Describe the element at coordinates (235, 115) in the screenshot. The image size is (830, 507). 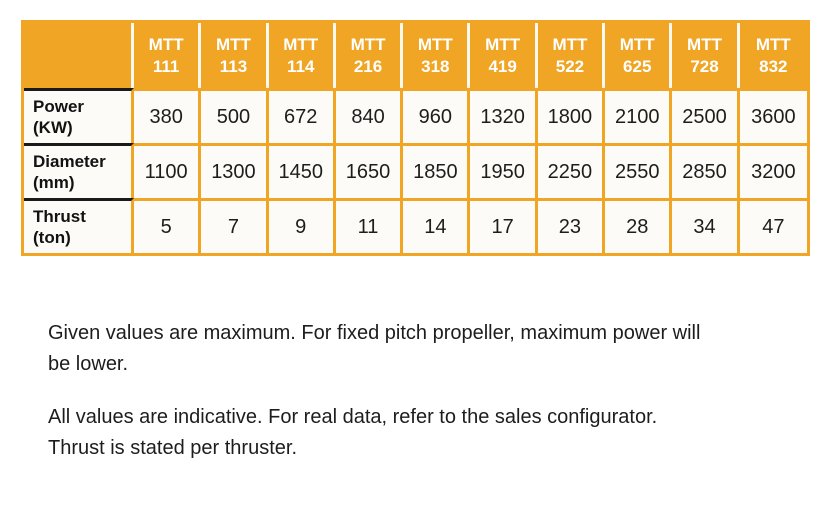
I see `table-cell: 500` at that location.